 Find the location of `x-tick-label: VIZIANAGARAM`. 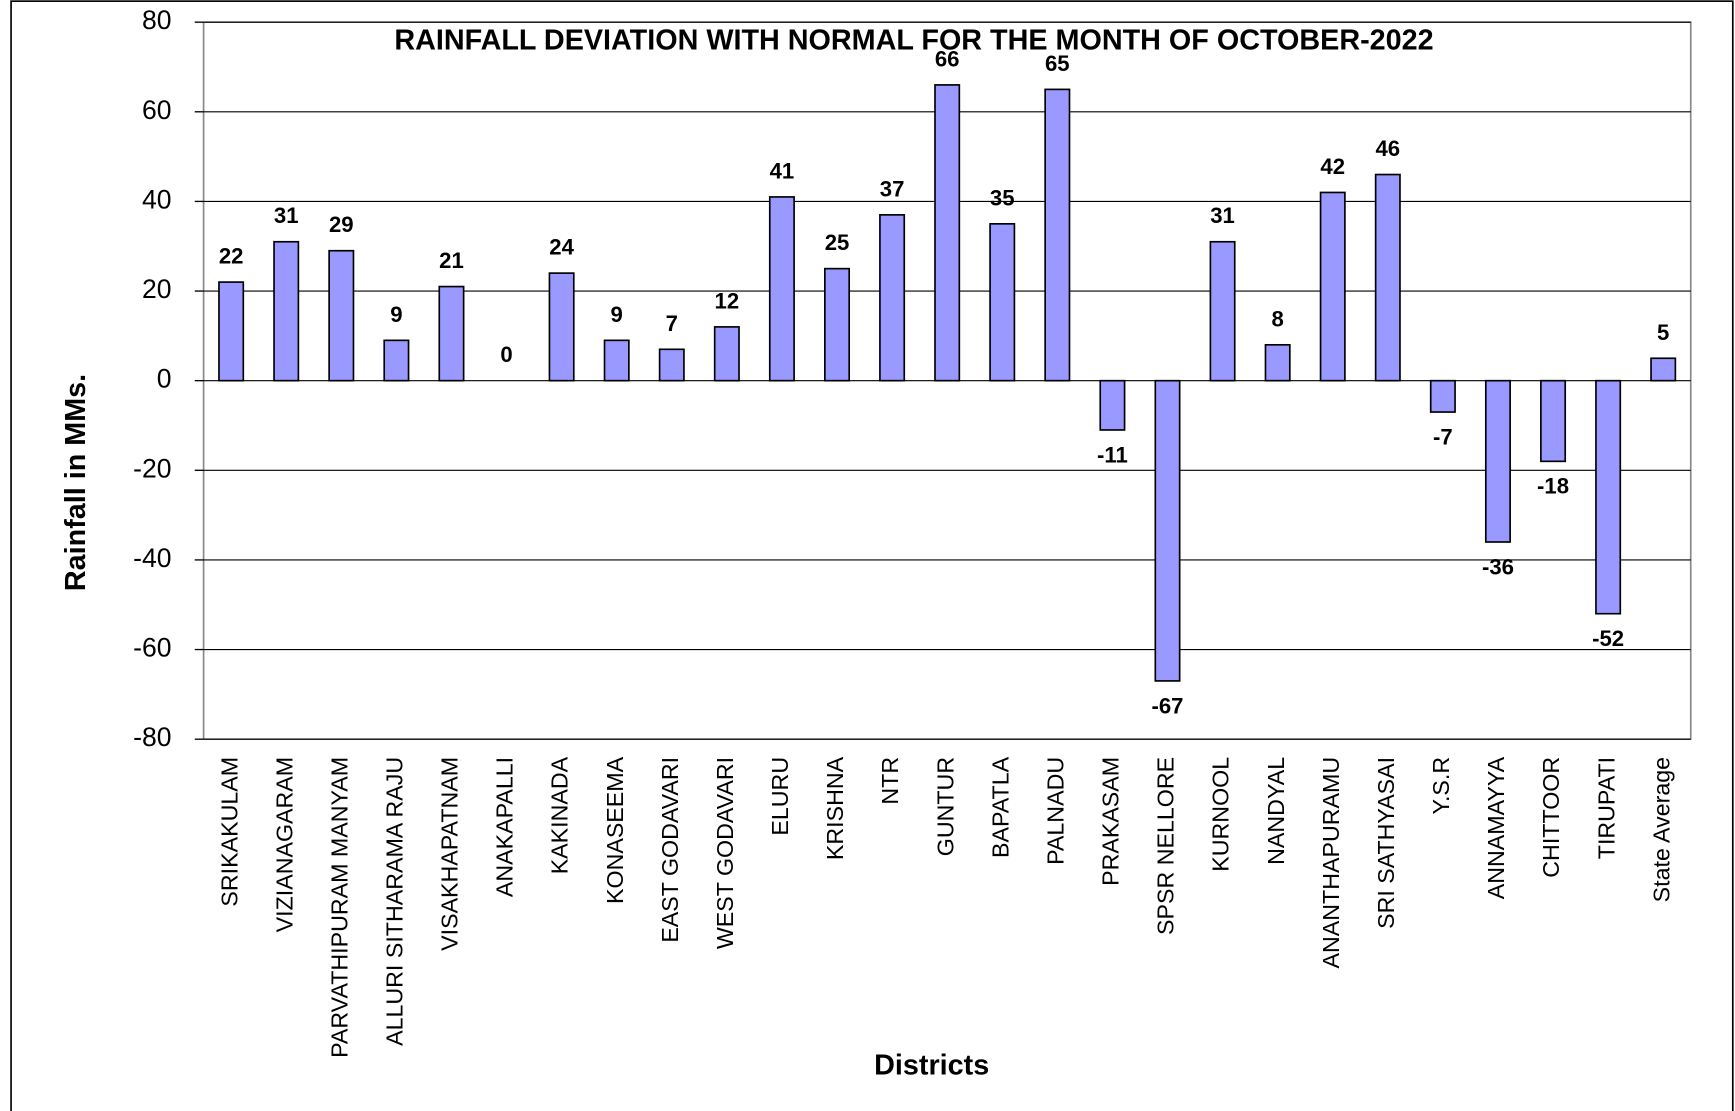

x-tick-label: VIZIANAGARAM is located at coordinates (284, 844).